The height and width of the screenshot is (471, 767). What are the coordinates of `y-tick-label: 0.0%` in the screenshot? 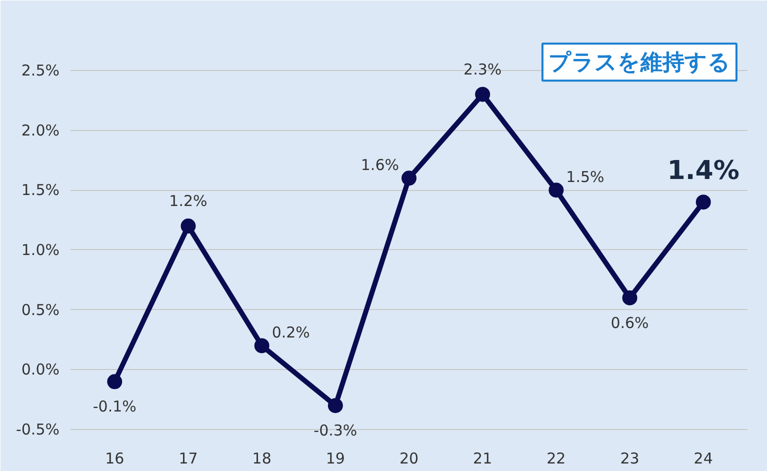 It's located at (40, 369).